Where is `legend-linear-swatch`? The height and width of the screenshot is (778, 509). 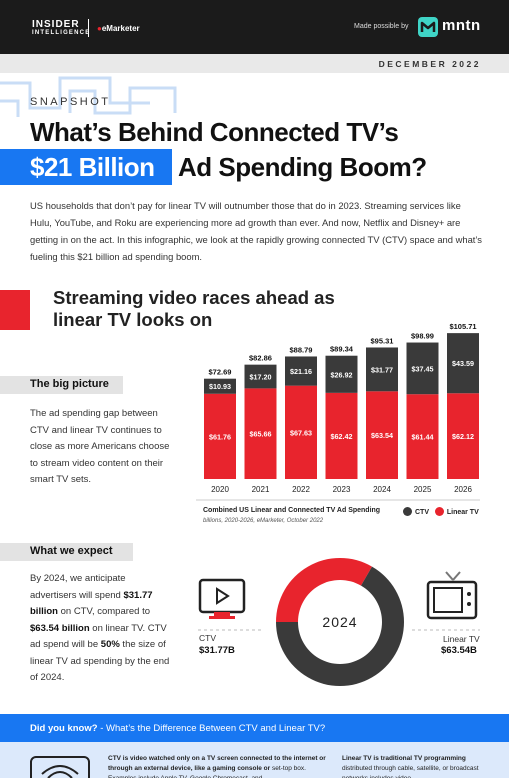
legend-linear-swatch is located at coordinates (439, 511).